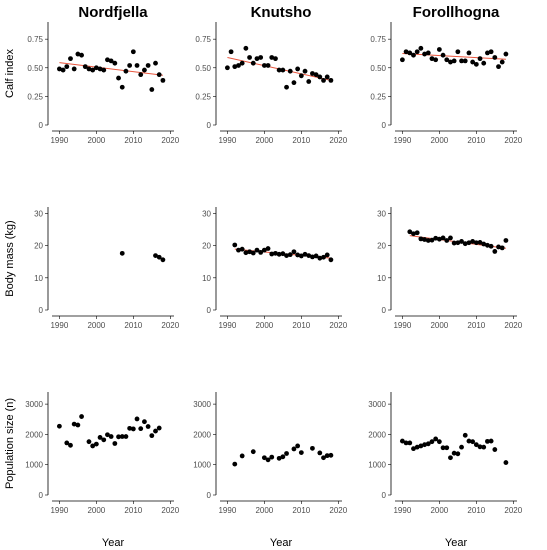 The image size is (547, 550). What do you see at coordinates (378, 68) in the screenshot?
I see `y-tick-label: 0.50` at bounding box center [378, 68].